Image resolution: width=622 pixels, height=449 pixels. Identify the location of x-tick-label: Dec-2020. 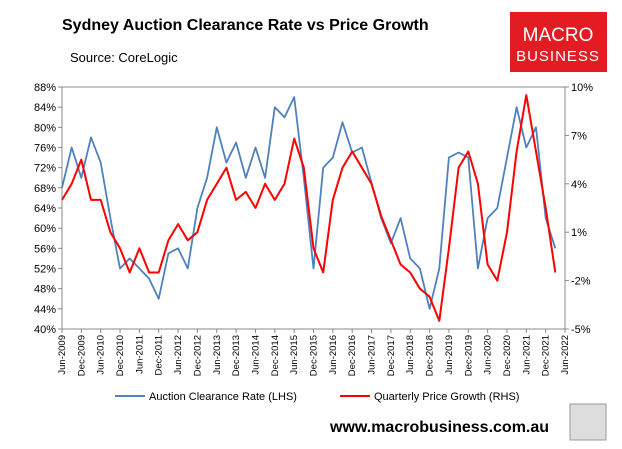
(507, 355).